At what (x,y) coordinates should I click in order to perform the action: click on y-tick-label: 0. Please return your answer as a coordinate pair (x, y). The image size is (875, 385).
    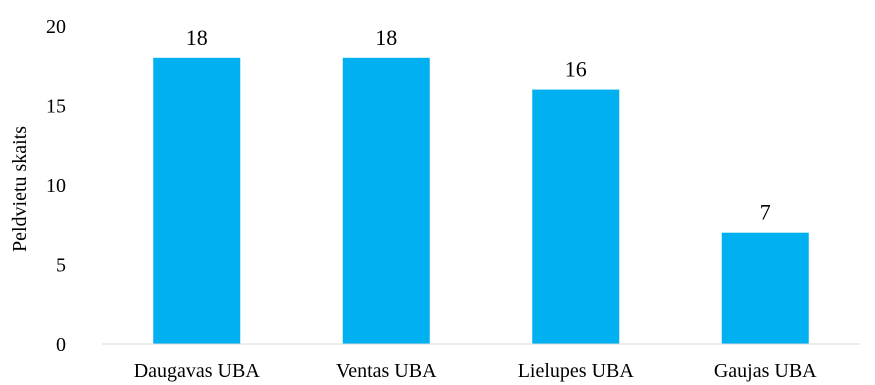
    Looking at the image, I should click on (61, 345).